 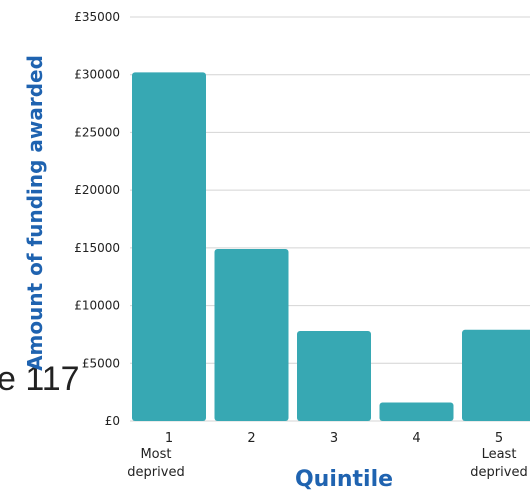 I want to click on x-tick-label: 1, so click(x=169, y=438).